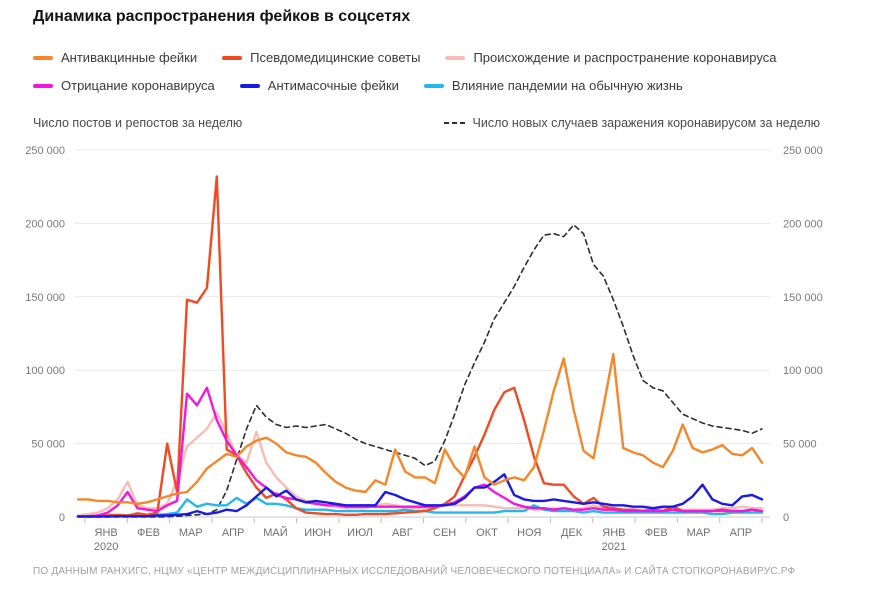  I want to click on y-tick-label-right: 200 000, so click(803, 224).